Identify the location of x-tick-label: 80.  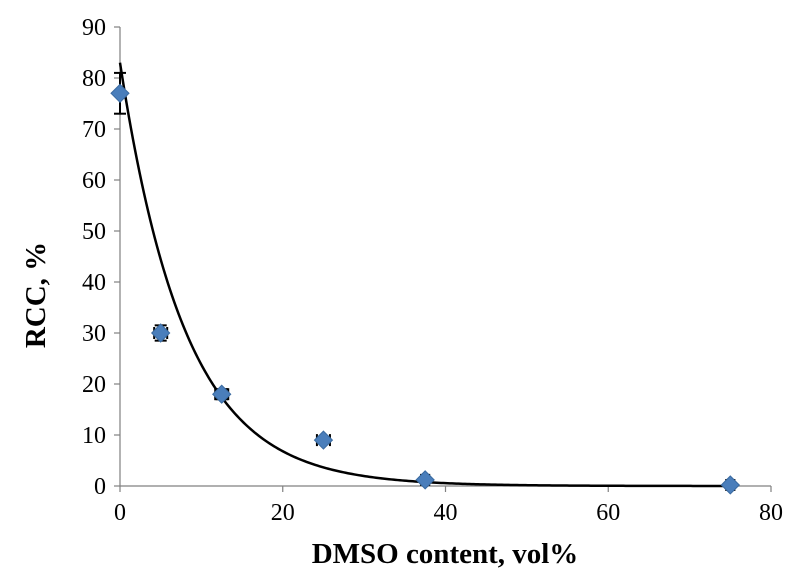
(771, 513).